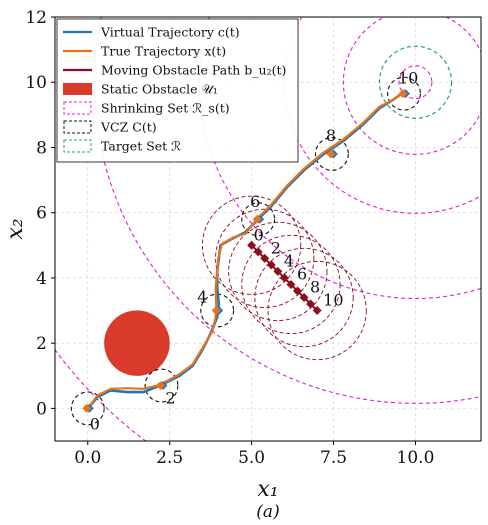 The image size is (488, 525). I want to click on y-tick-label: 8, so click(41, 148).